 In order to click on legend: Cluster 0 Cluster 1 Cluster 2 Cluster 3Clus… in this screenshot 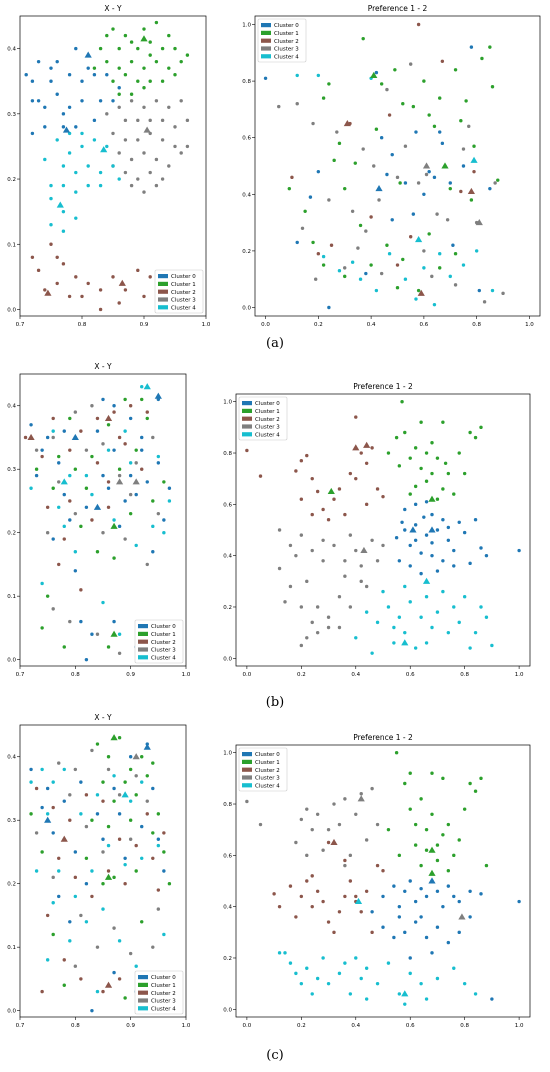, I will do `click(159, 641)`.